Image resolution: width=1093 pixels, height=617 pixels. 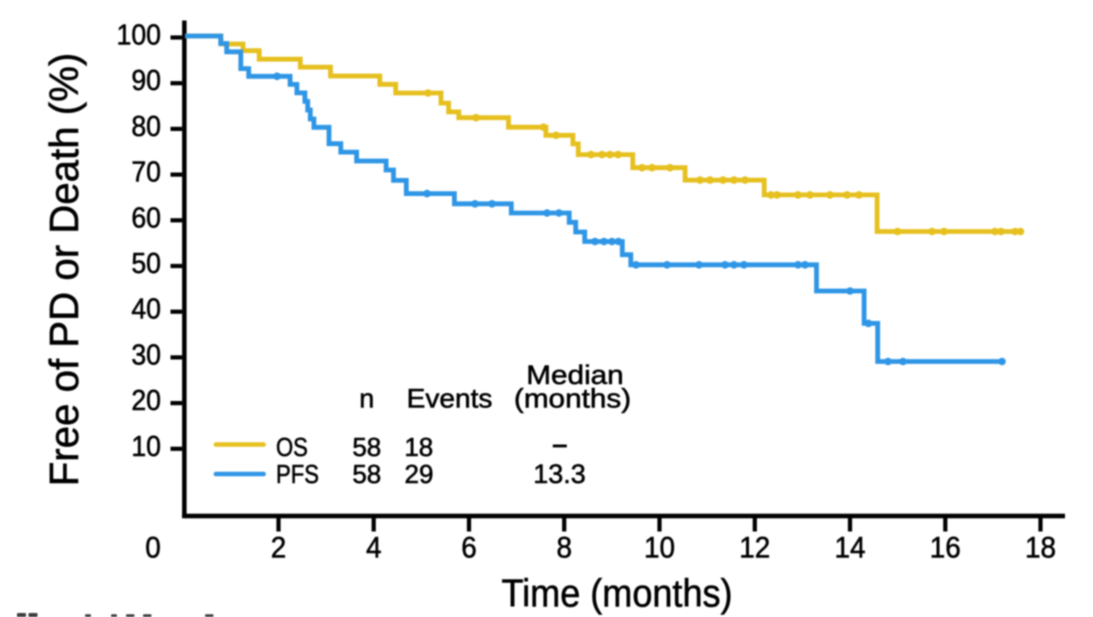 I want to click on svg-text: 8, so click(x=564, y=548).